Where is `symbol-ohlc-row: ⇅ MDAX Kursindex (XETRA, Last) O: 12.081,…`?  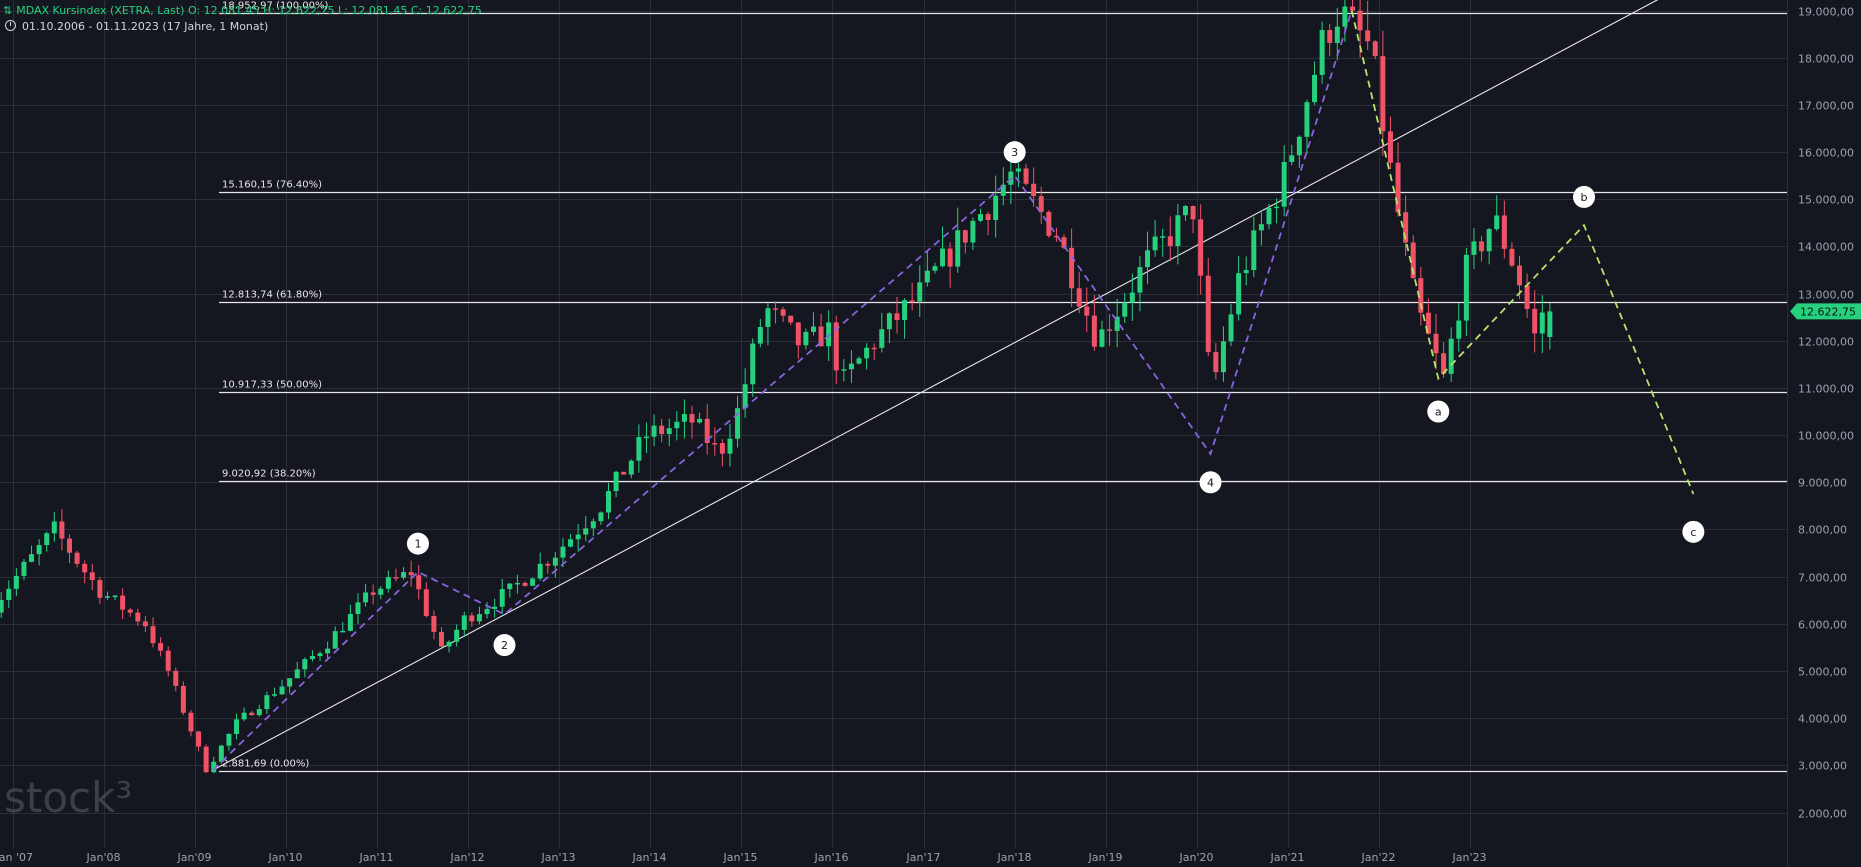
symbol-ohlc-row: ⇅ MDAX Kursindex (XETRA, Last) O: 12.081,… is located at coordinates (241, 9).